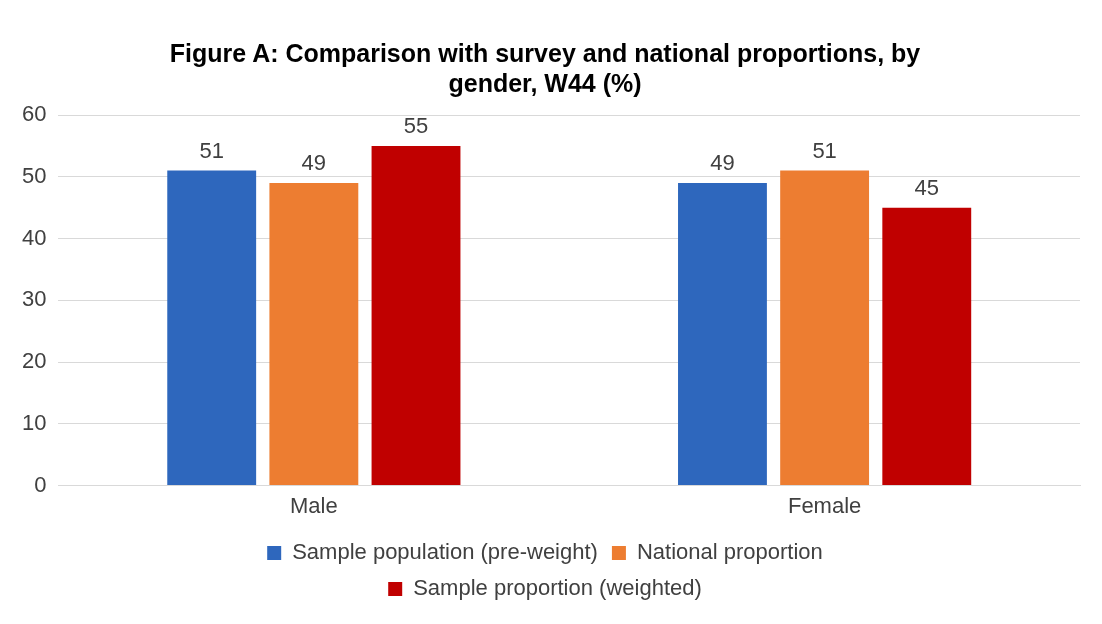 Image resolution: width=1102 pixels, height=624 pixels. I want to click on y-tick-label: 50, so click(34, 175).